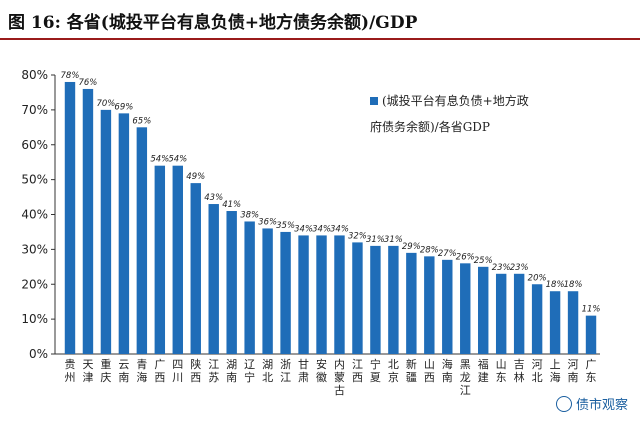 This screenshot has width=640, height=428. Describe the element at coordinates (177, 160) in the screenshot. I see `bar-value-label: 54%` at that location.